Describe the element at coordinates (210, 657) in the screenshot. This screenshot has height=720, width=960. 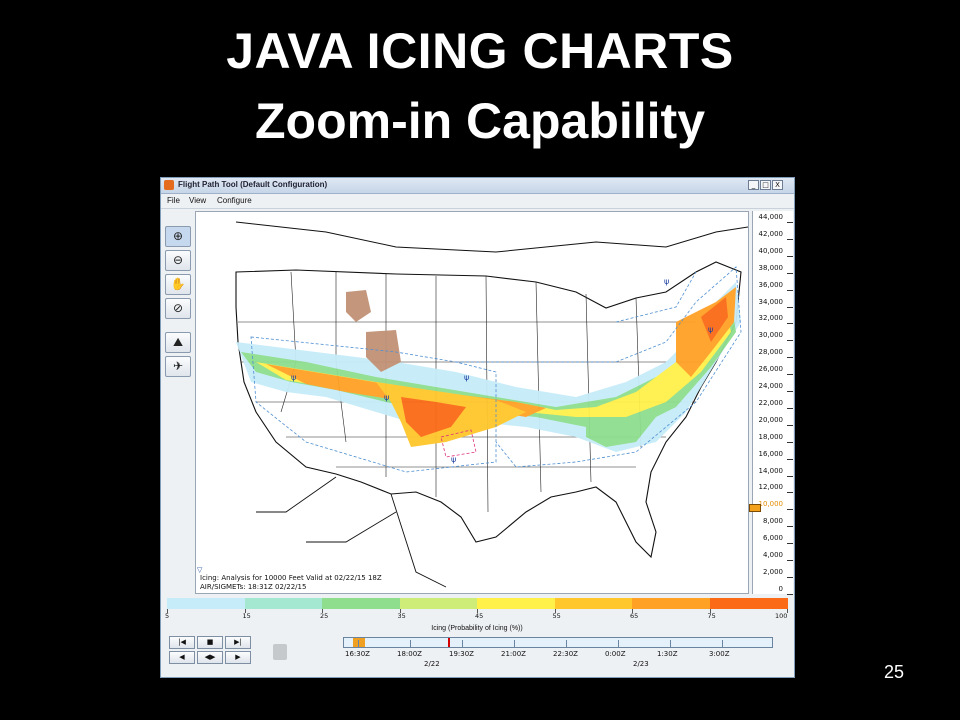
I see `step-both-button: ◀▶` at that location.